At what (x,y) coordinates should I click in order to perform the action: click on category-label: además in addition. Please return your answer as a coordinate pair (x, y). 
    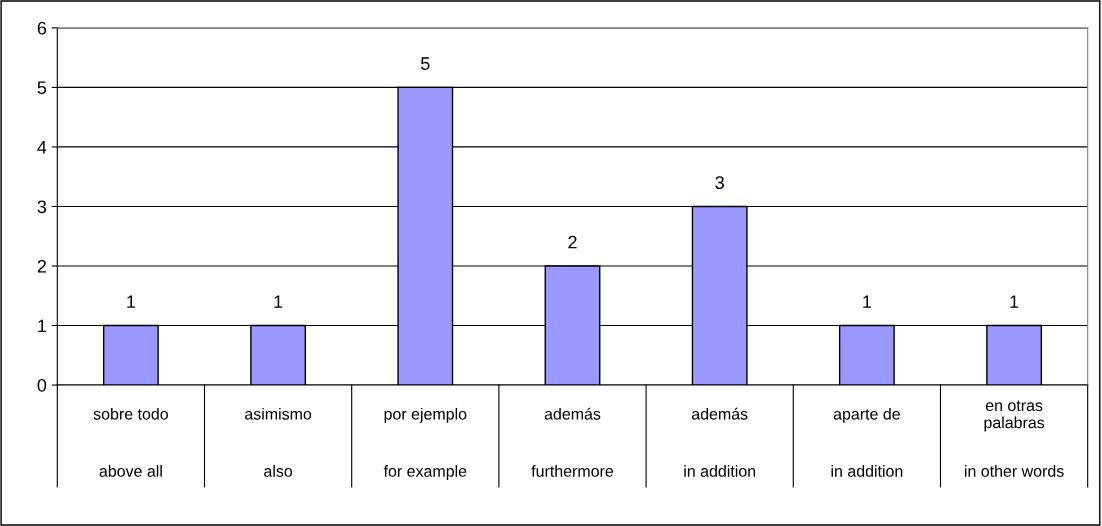
    Looking at the image, I should click on (720, 442).